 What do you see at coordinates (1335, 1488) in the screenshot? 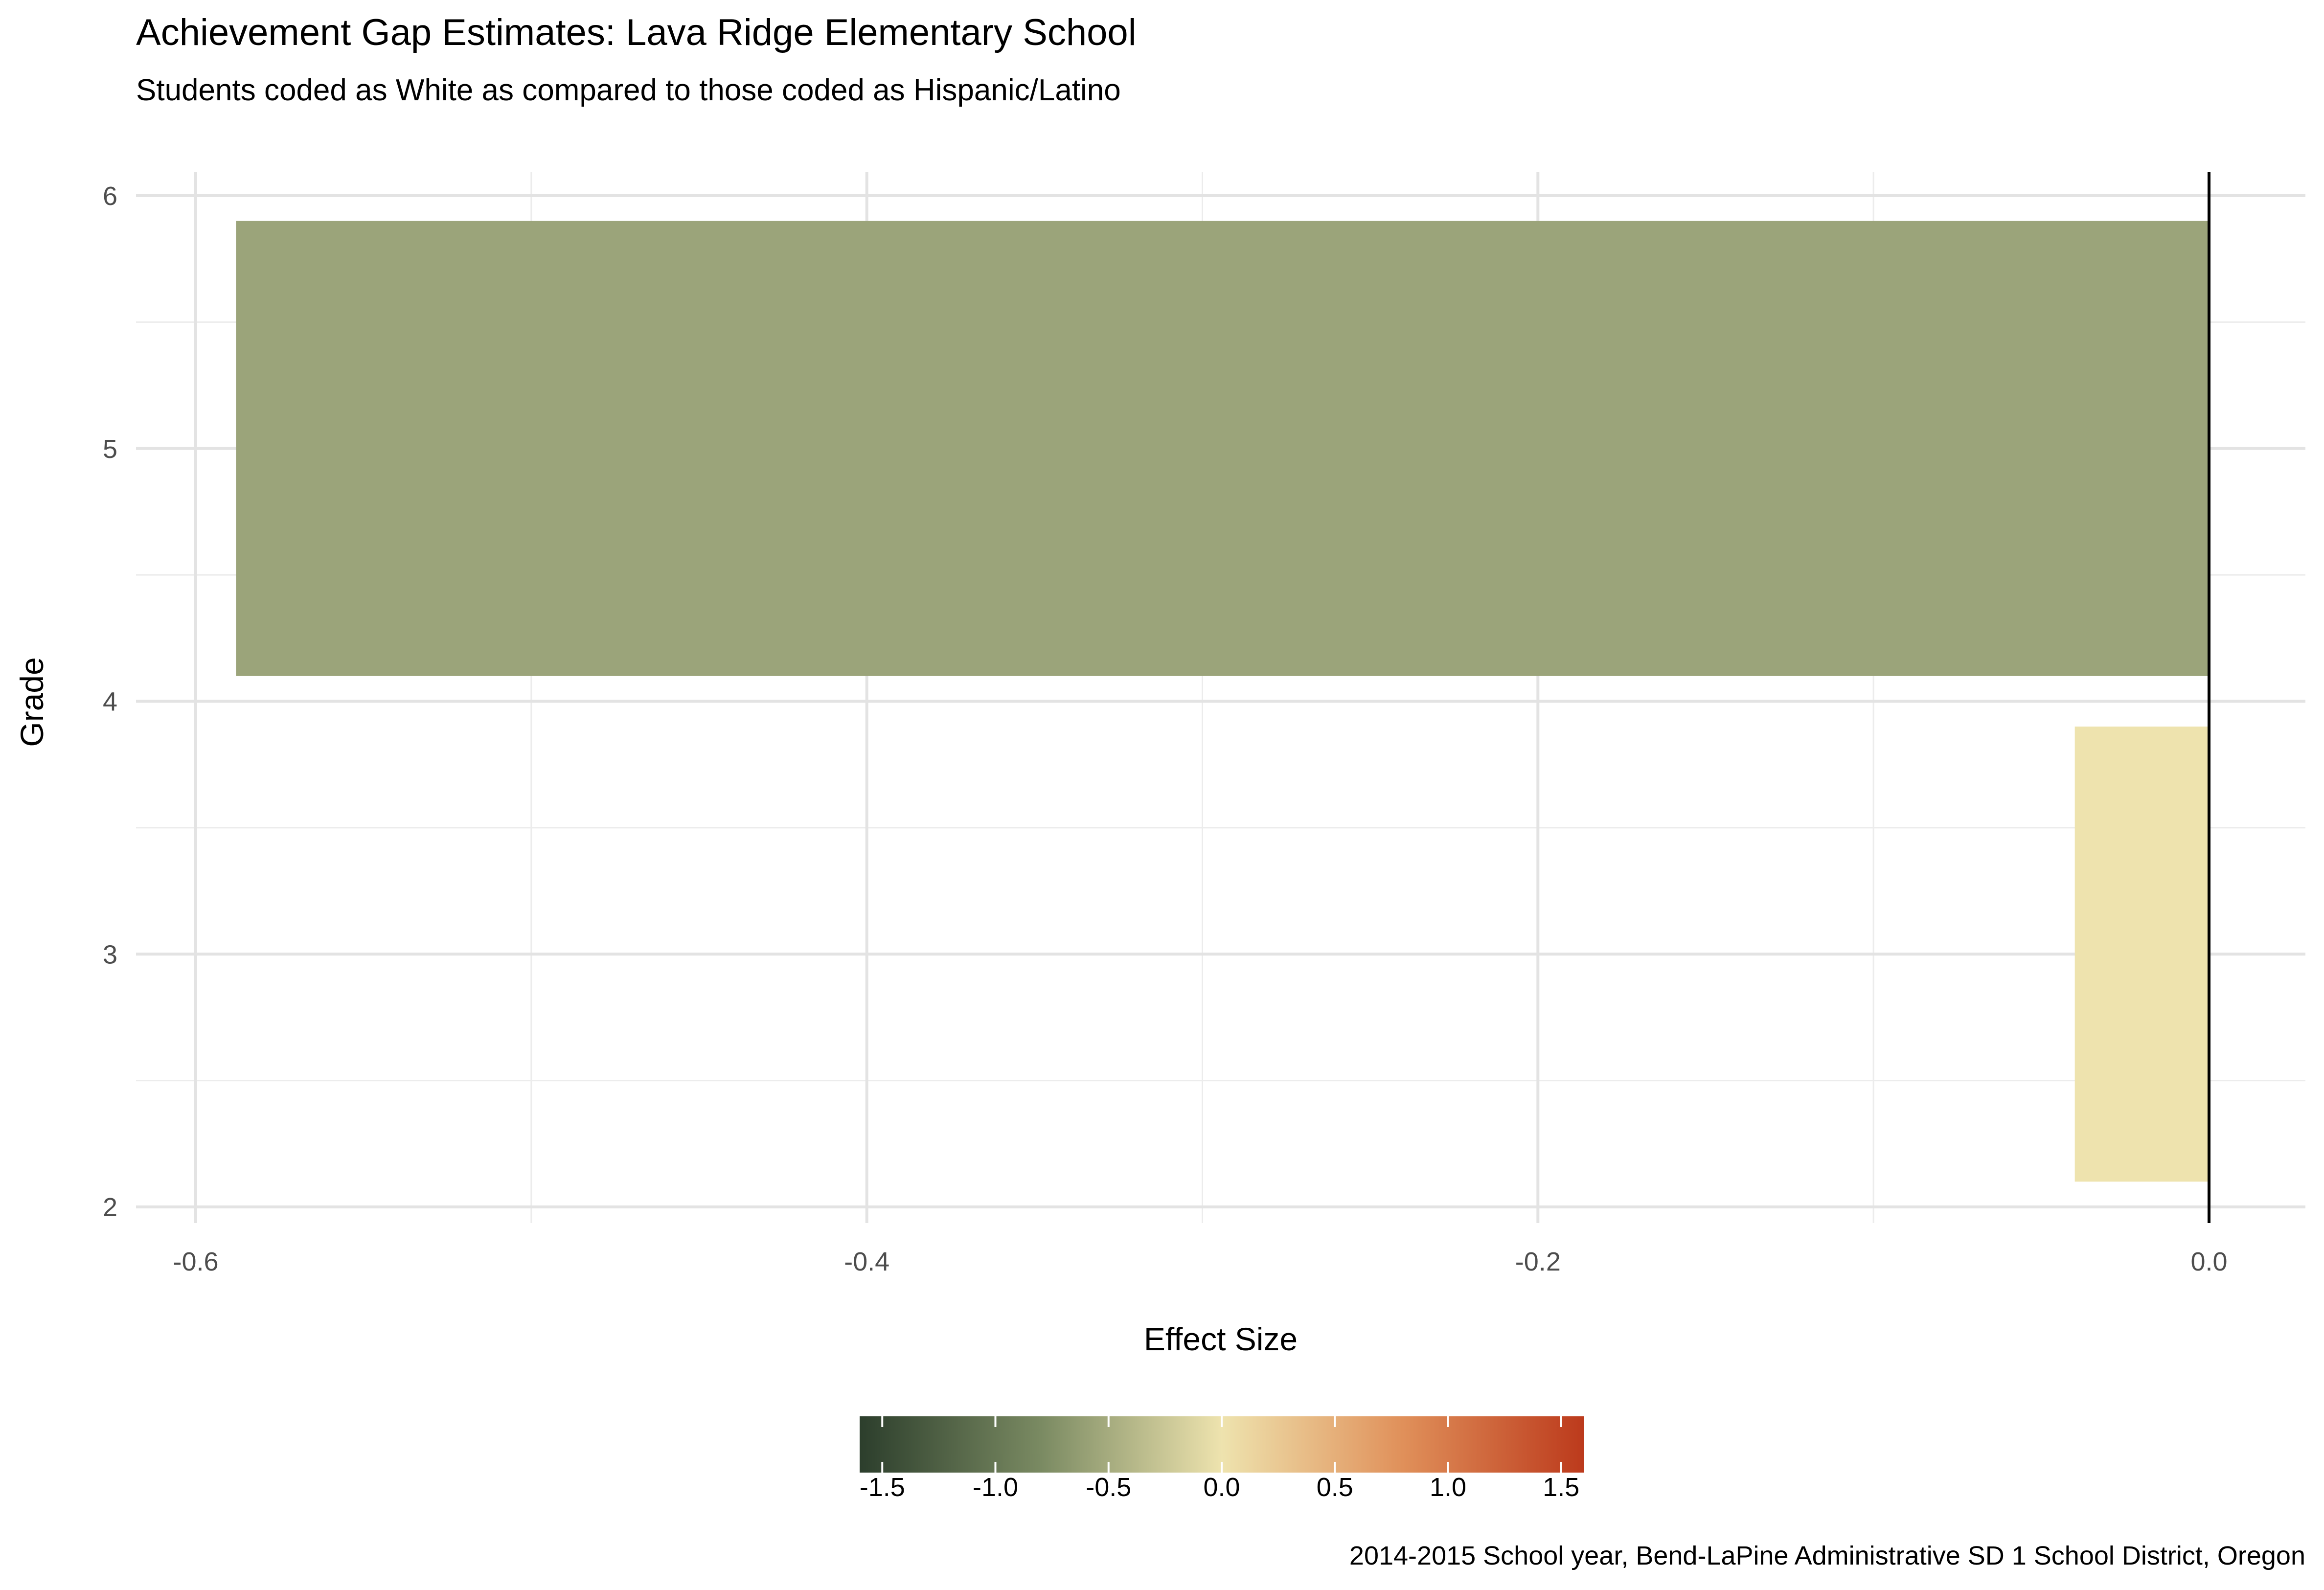
I see `colorbar-tick-label: 0.5` at bounding box center [1335, 1488].